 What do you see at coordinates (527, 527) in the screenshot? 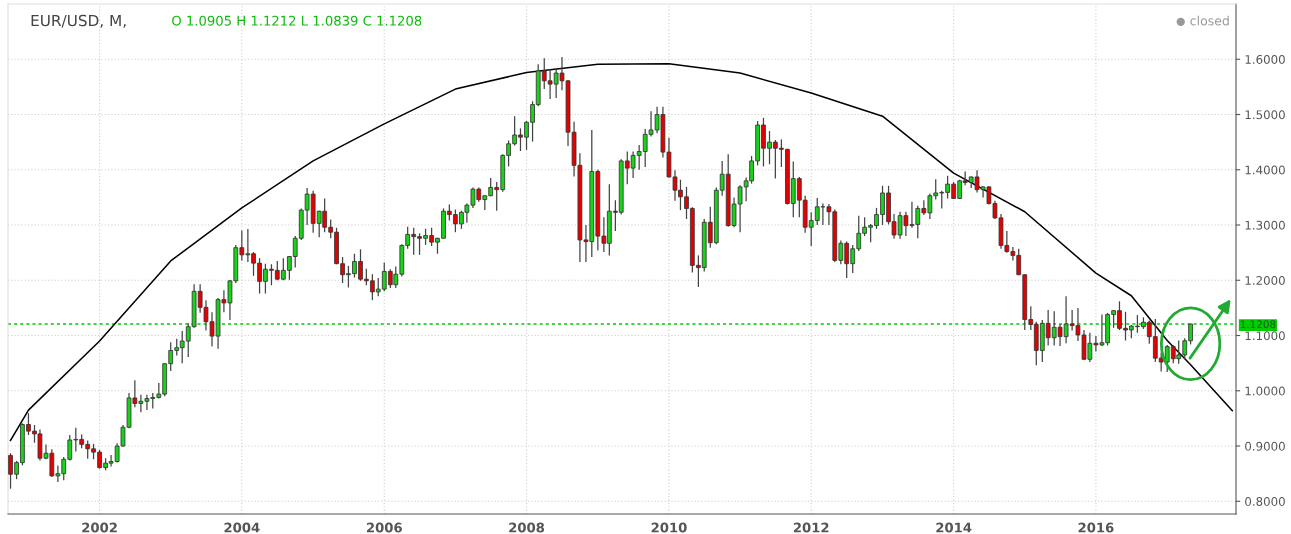
I see `x-tick-label: 2008` at bounding box center [527, 527].